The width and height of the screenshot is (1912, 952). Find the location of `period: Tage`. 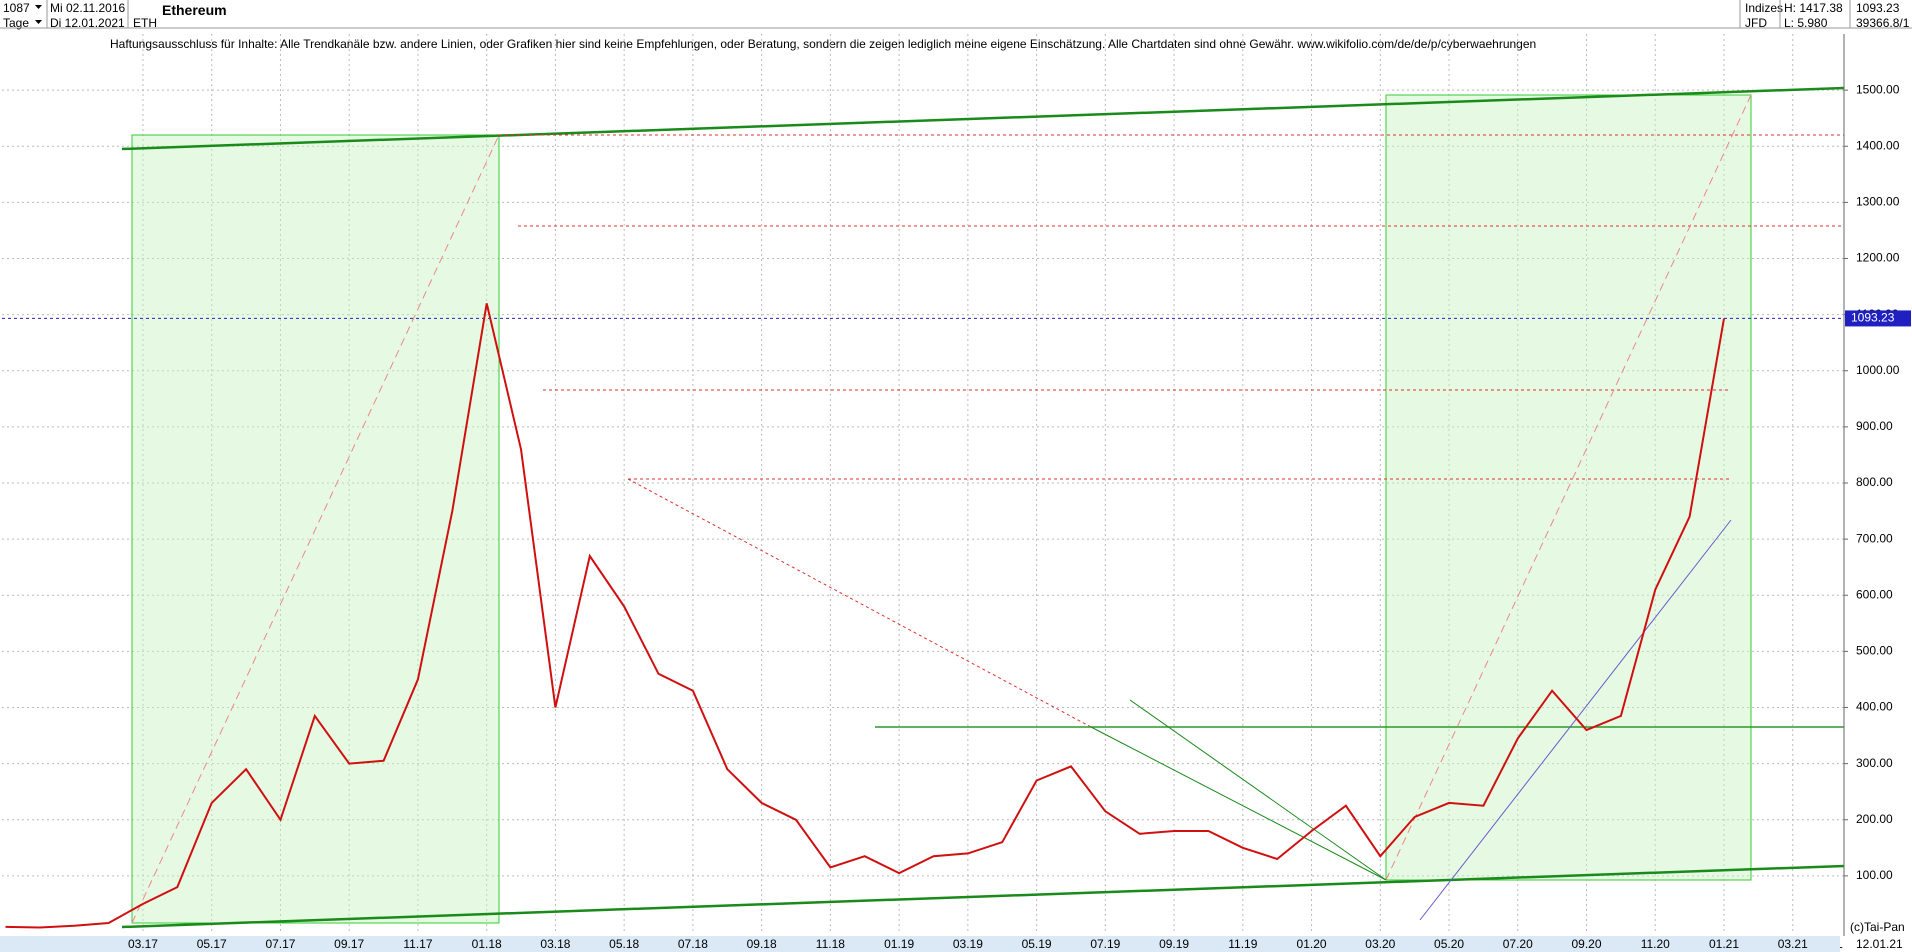

period: Tage is located at coordinates (16, 23).